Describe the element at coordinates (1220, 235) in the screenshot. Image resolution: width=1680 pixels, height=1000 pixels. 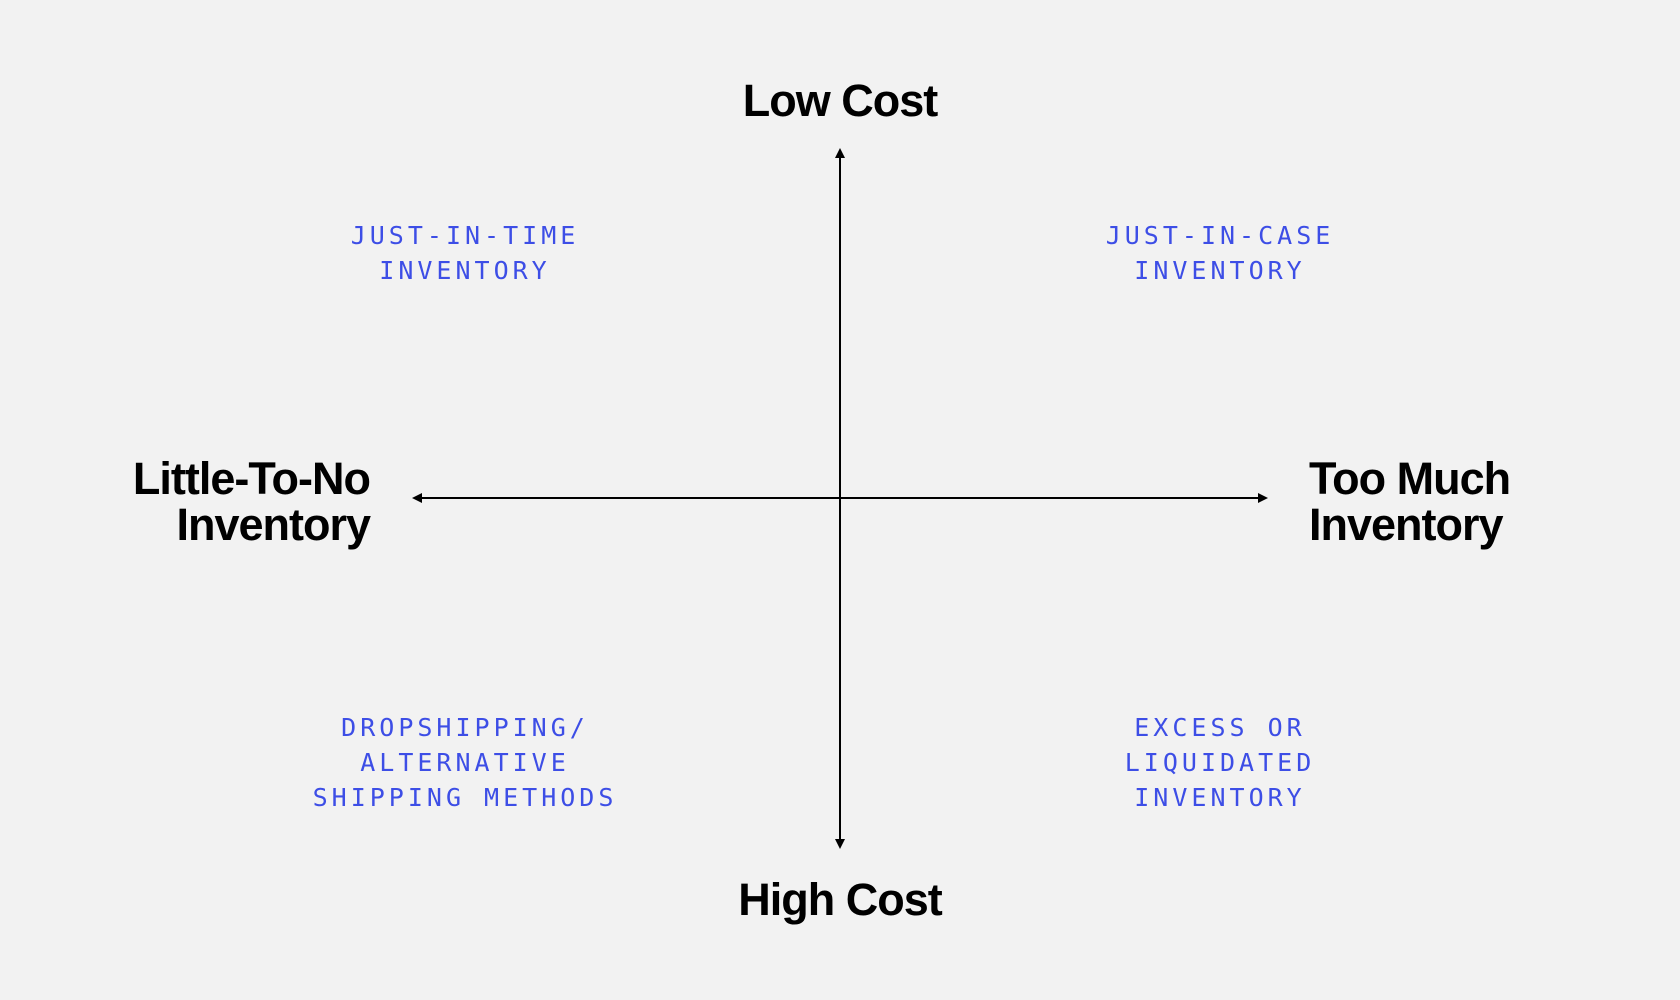
I see `quadrant-text-line: JUST-IN-CASE` at that location.